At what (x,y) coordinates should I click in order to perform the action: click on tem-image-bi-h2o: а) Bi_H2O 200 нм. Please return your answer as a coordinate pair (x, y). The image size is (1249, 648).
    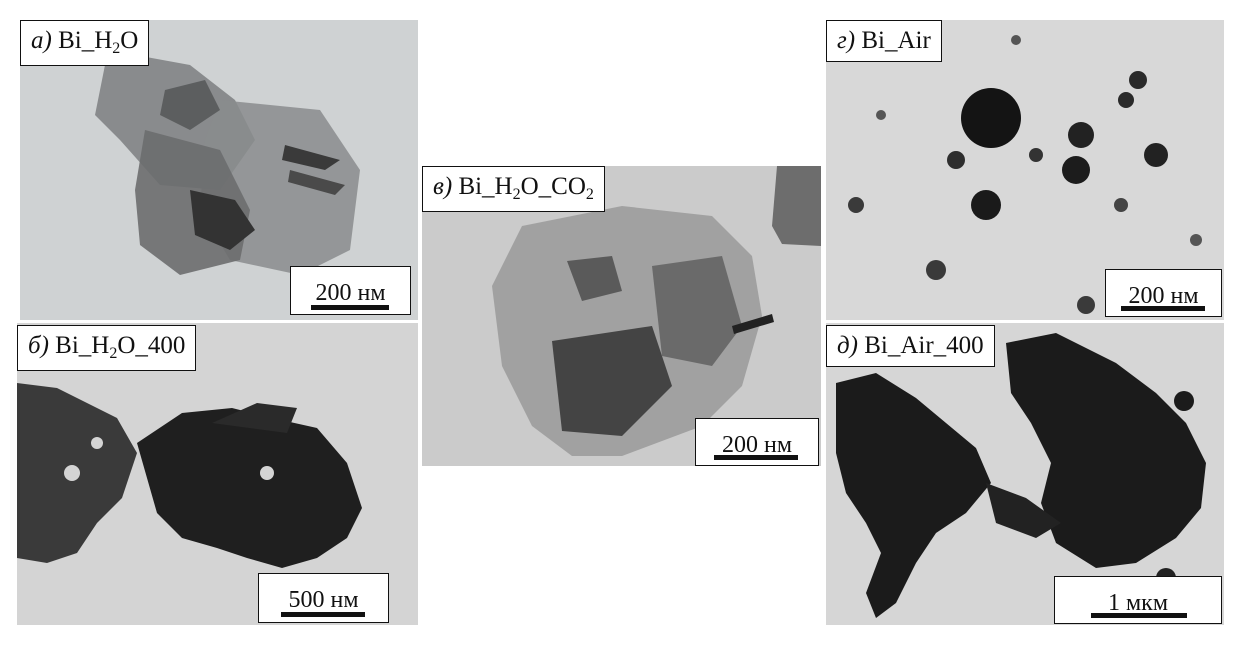
    Looking at the image, I should click on (219, 170).